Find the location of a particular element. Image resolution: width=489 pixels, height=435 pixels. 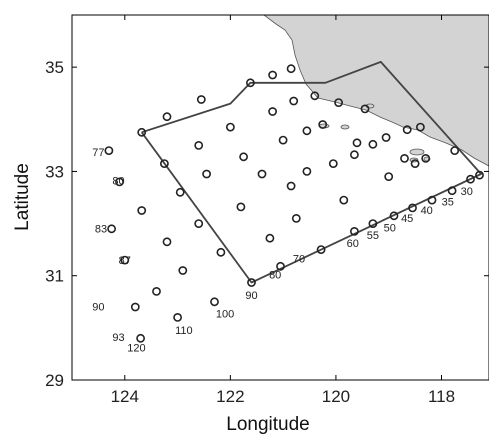

line-label: 55 is located at coordinates (373, 236).